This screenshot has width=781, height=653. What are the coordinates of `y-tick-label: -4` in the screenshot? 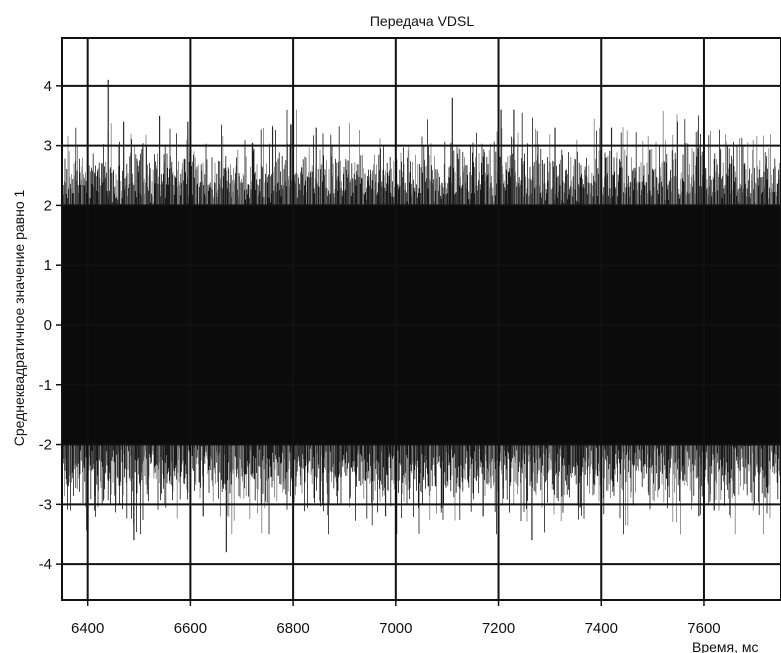 It's located at (45, 564).